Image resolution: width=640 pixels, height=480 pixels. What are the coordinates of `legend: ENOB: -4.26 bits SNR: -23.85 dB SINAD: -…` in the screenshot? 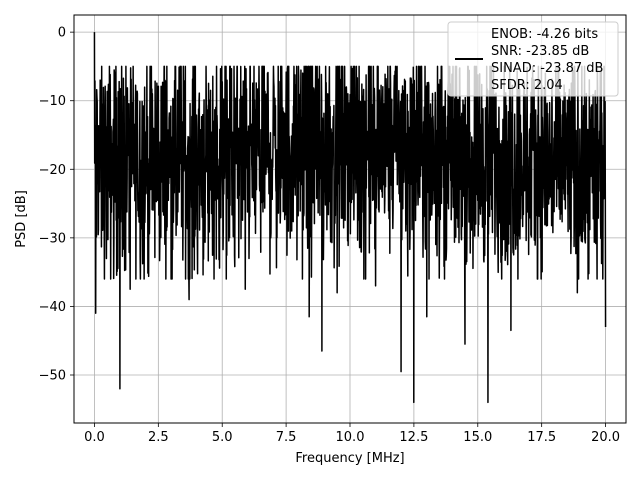 It's located at (533, 59).